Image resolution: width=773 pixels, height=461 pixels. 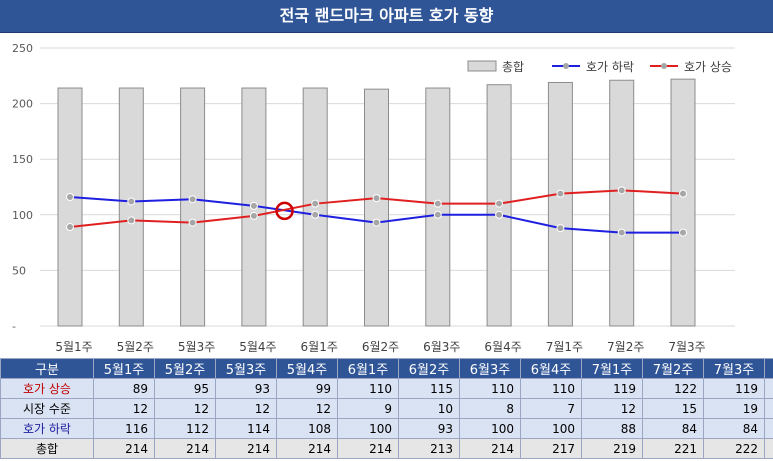 I want to click on table-cell: 99, so click(x=307, y=388).